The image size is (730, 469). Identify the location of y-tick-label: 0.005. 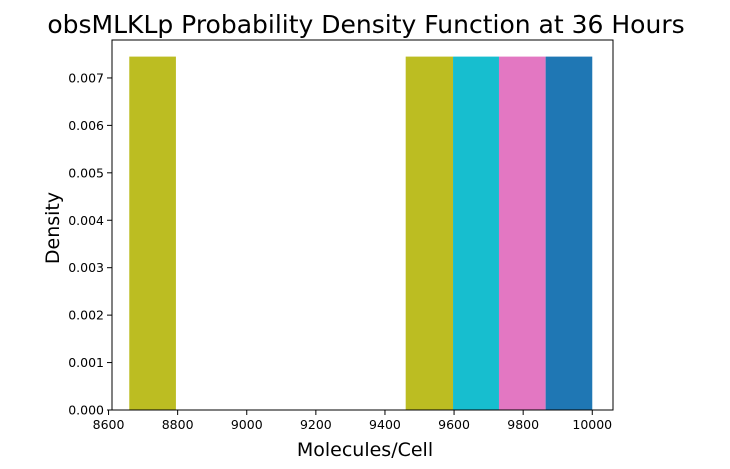
(86, 172).